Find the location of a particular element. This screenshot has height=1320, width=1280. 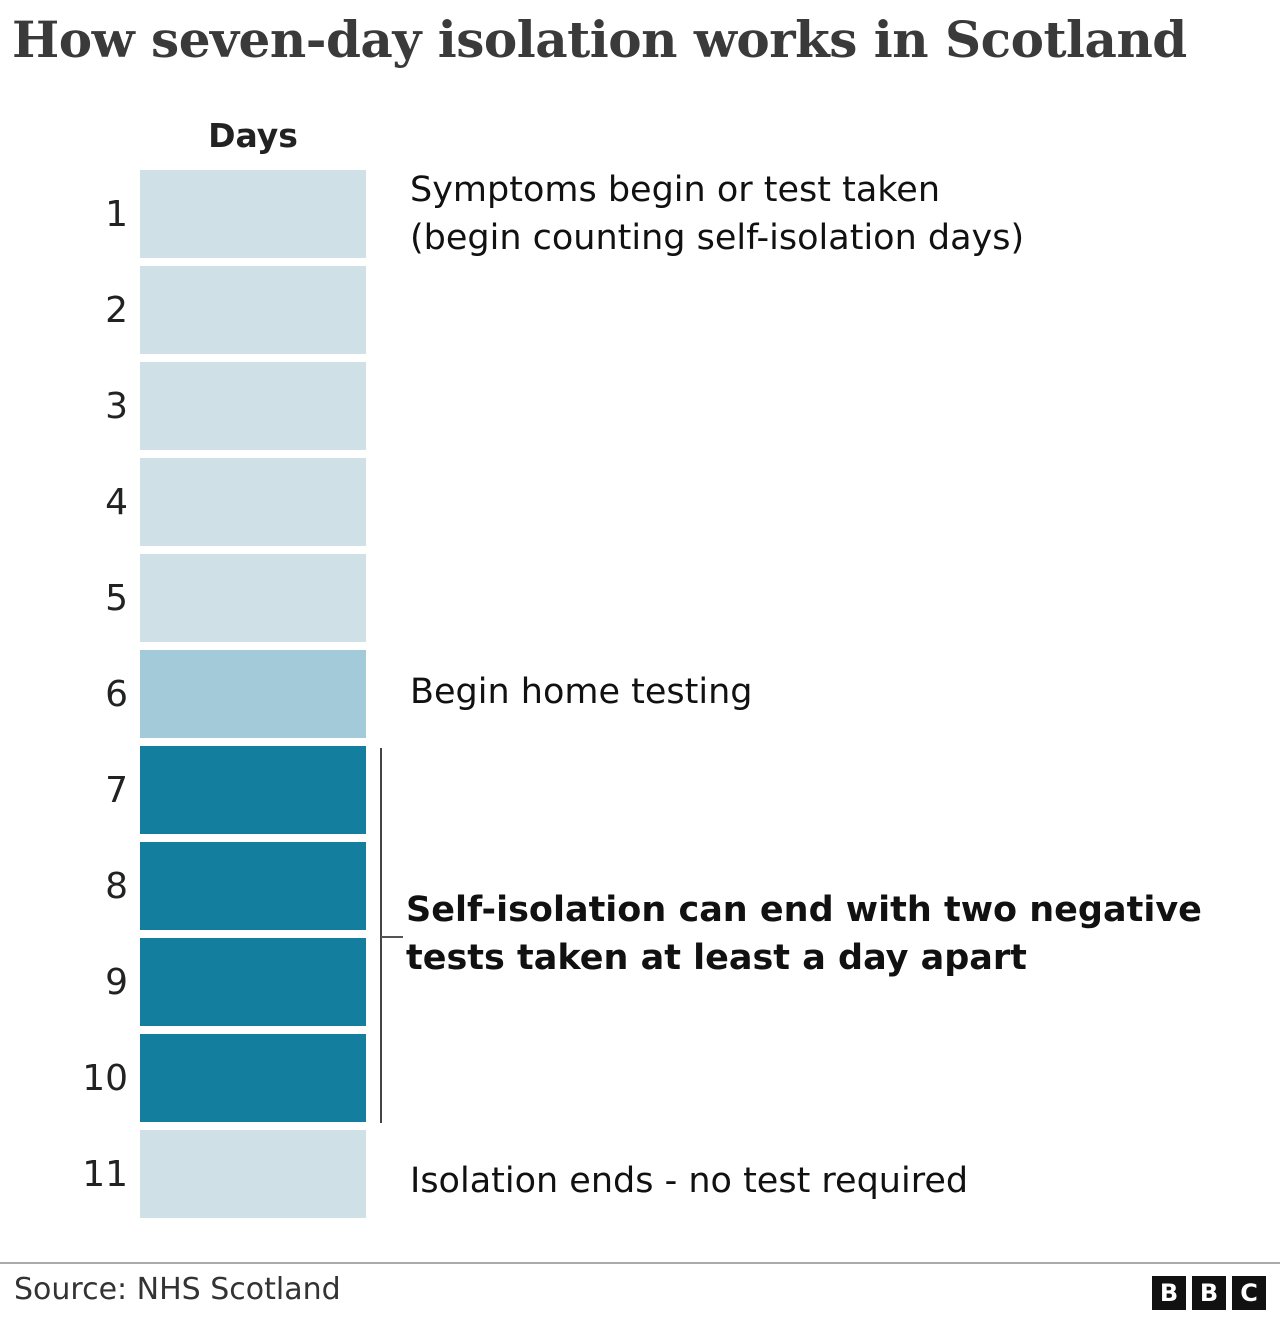

source-note: Source: NHS Scotland is located at coordinates (177, 1289).